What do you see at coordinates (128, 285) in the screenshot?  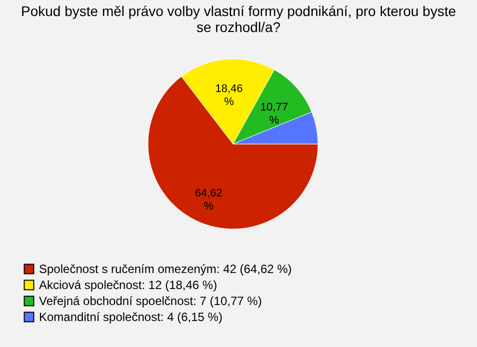 I see `legend-label: Akciová společnost: 12 (18,46 %)` at bounding box center [128, 285].